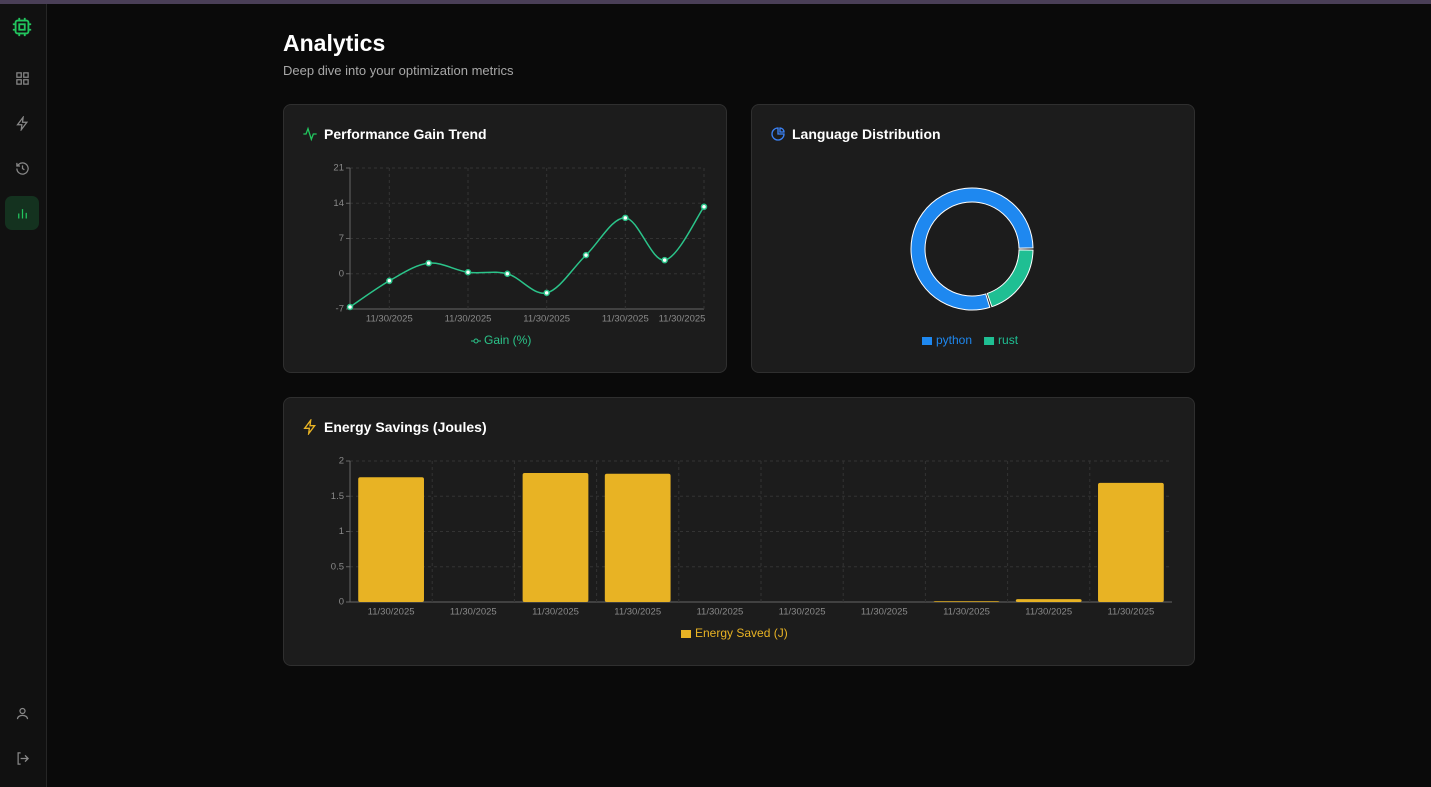  What do you see at coordinates (337, 566) in the screenshot?
I see `y-tick-label: 0.5` at bounding box center [337, 566].